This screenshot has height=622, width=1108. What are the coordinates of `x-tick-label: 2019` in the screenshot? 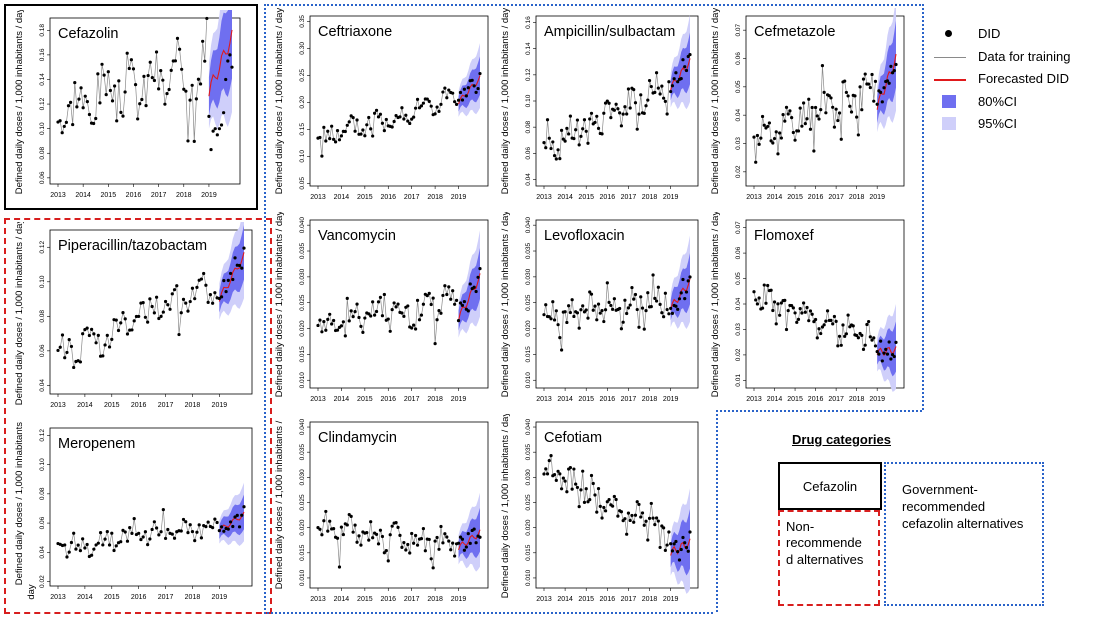 It's located at (209, 195).